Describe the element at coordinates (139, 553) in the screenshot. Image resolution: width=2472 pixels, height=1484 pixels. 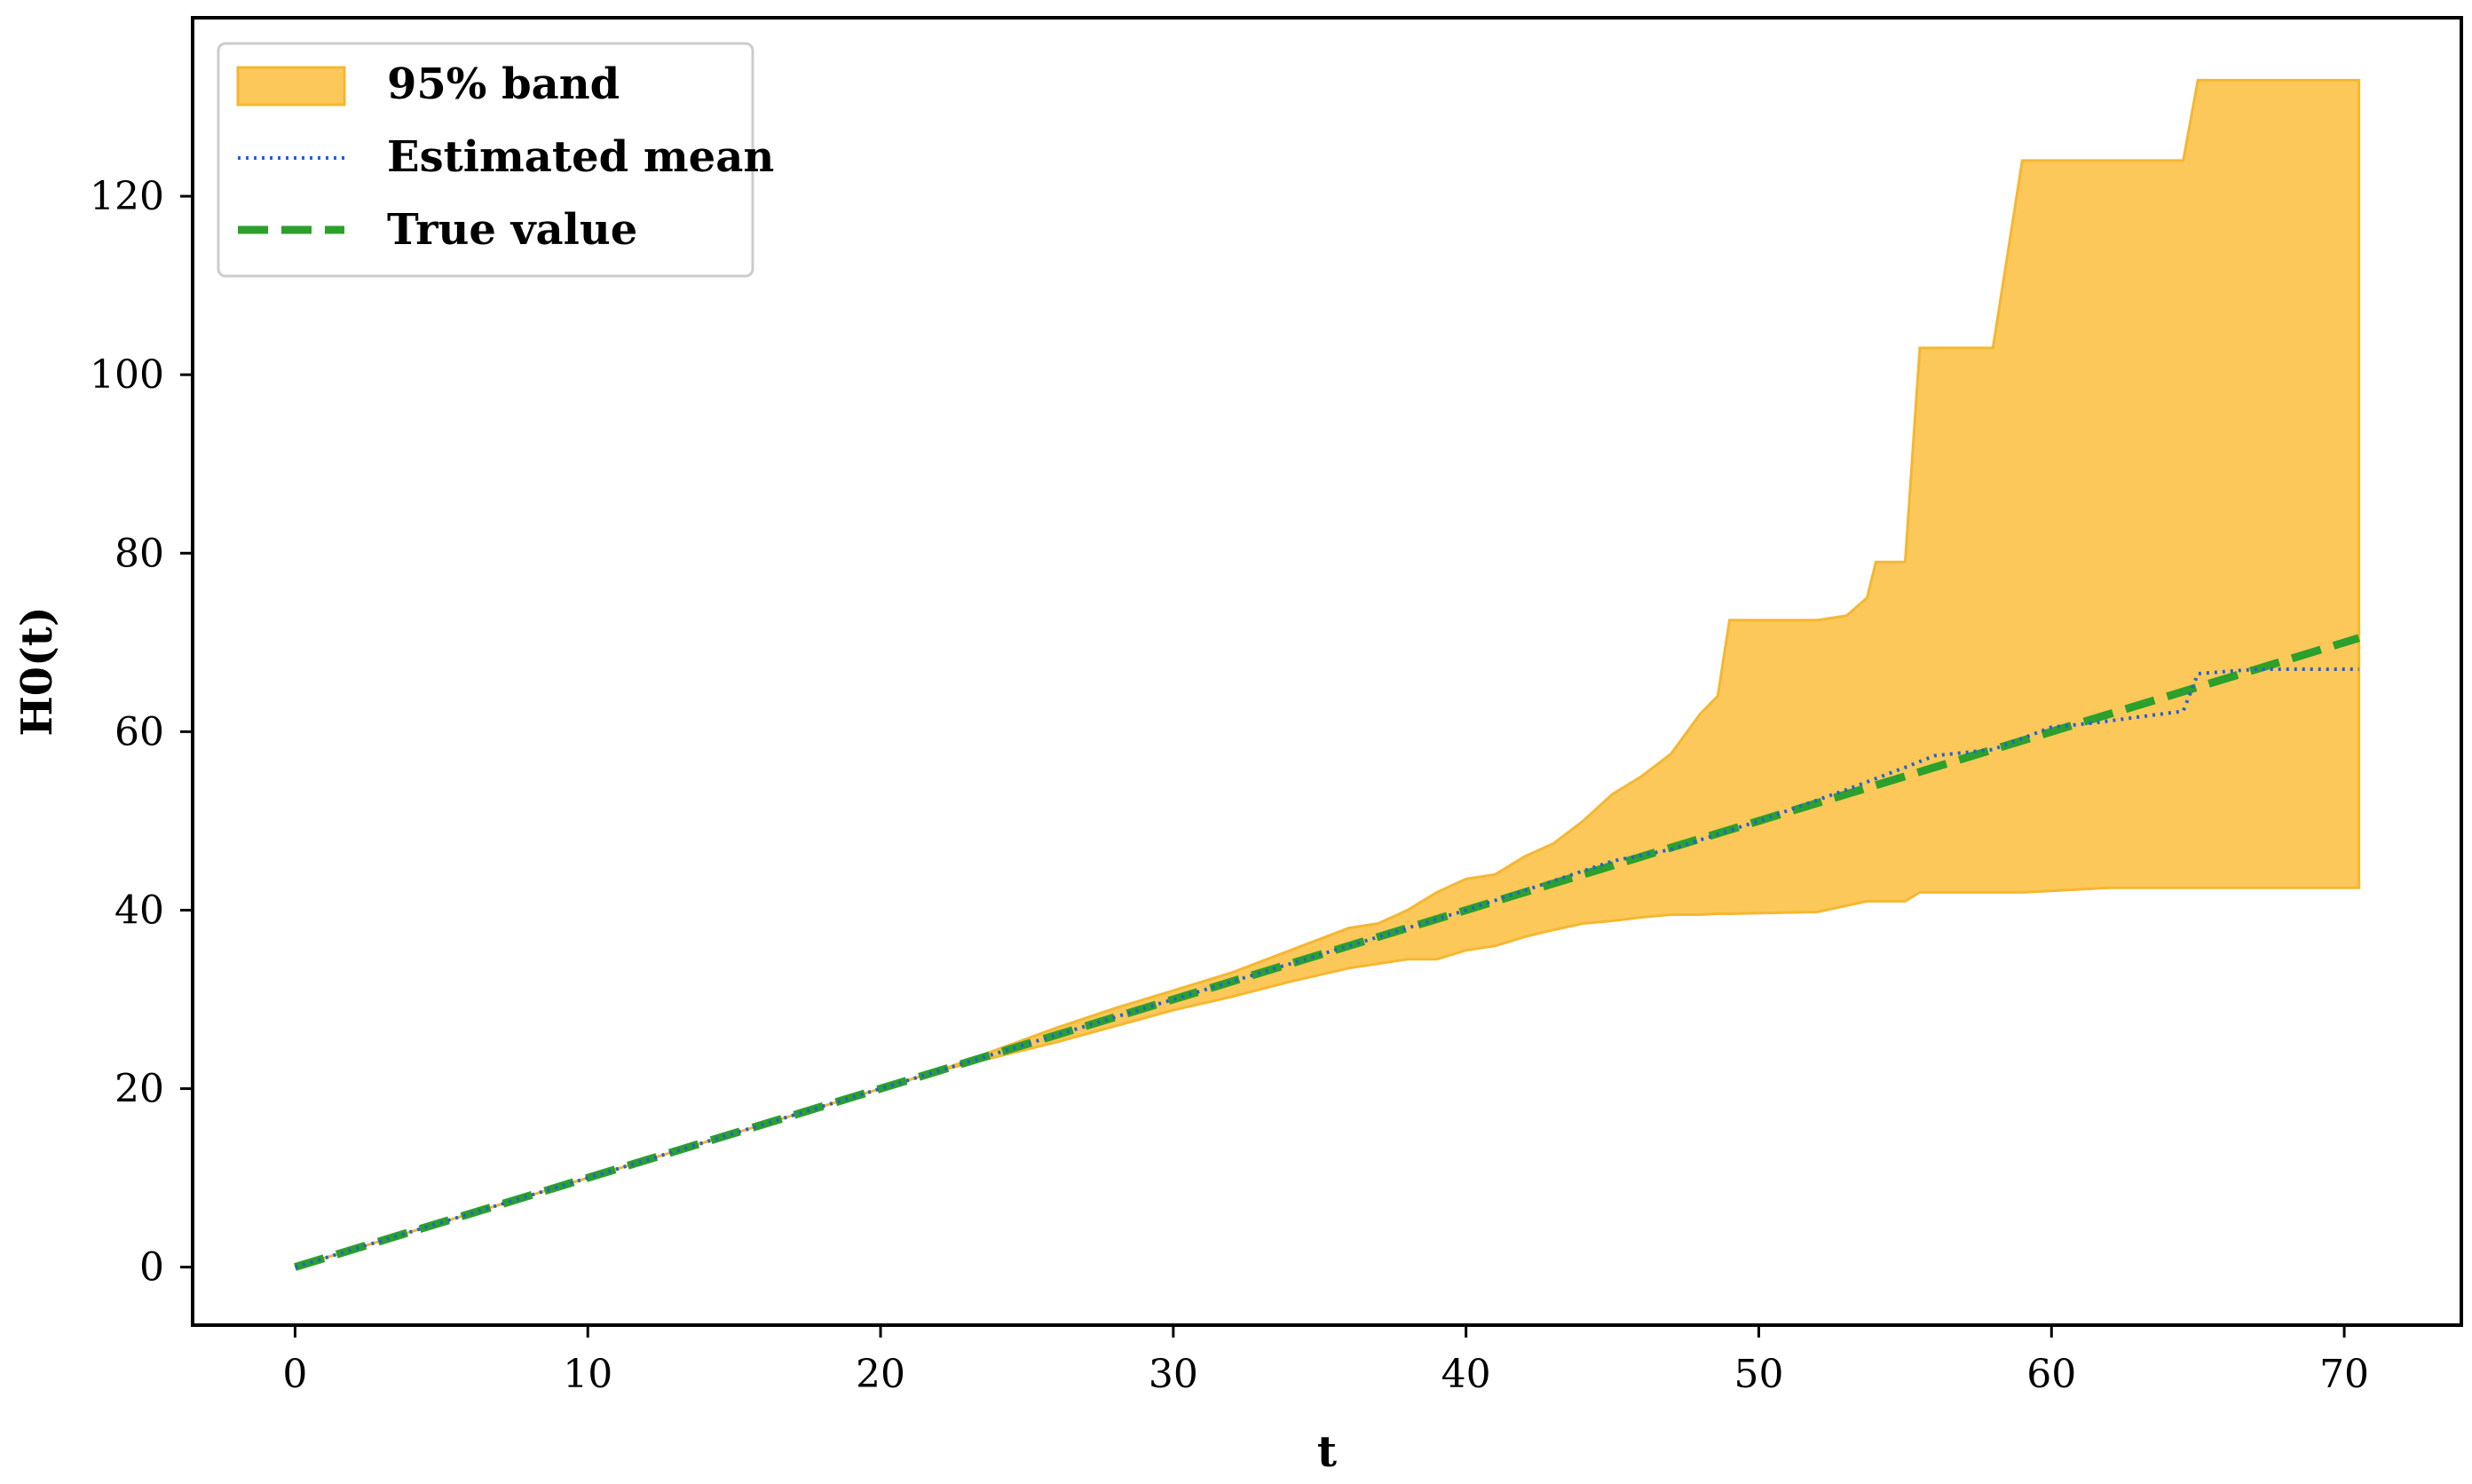
I see `y-tick-label: 80` at that location.